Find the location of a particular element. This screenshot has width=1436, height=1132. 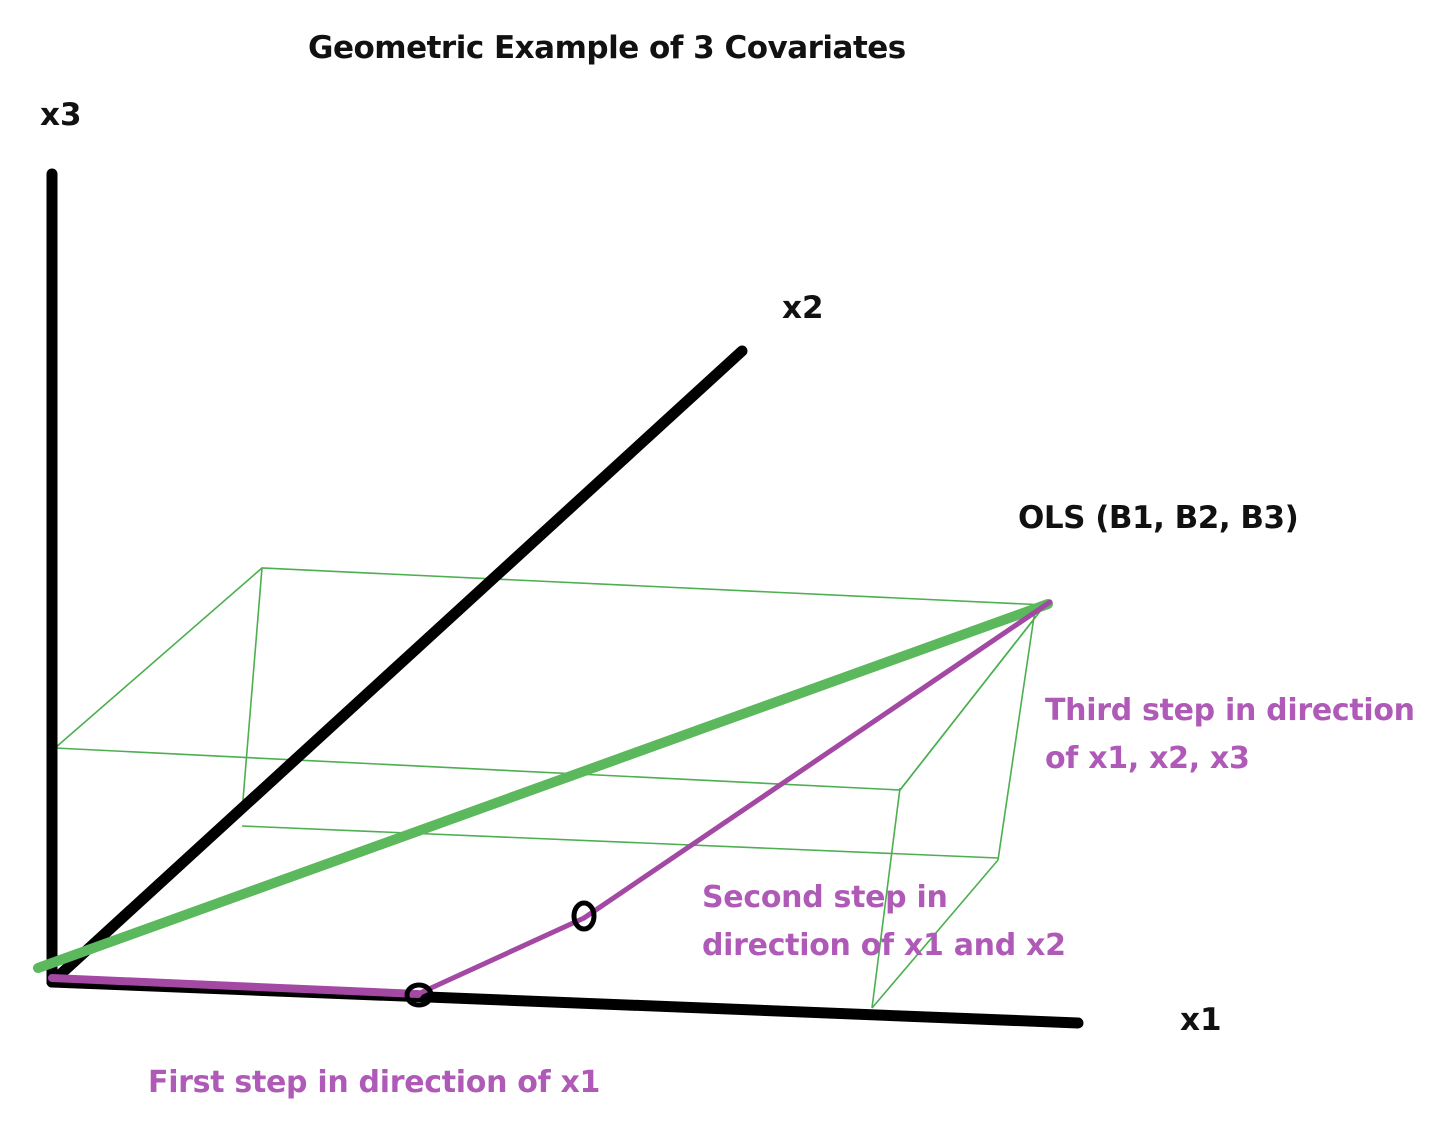

second-step-label-line1: Second step in is located at coordinates (825, 897).